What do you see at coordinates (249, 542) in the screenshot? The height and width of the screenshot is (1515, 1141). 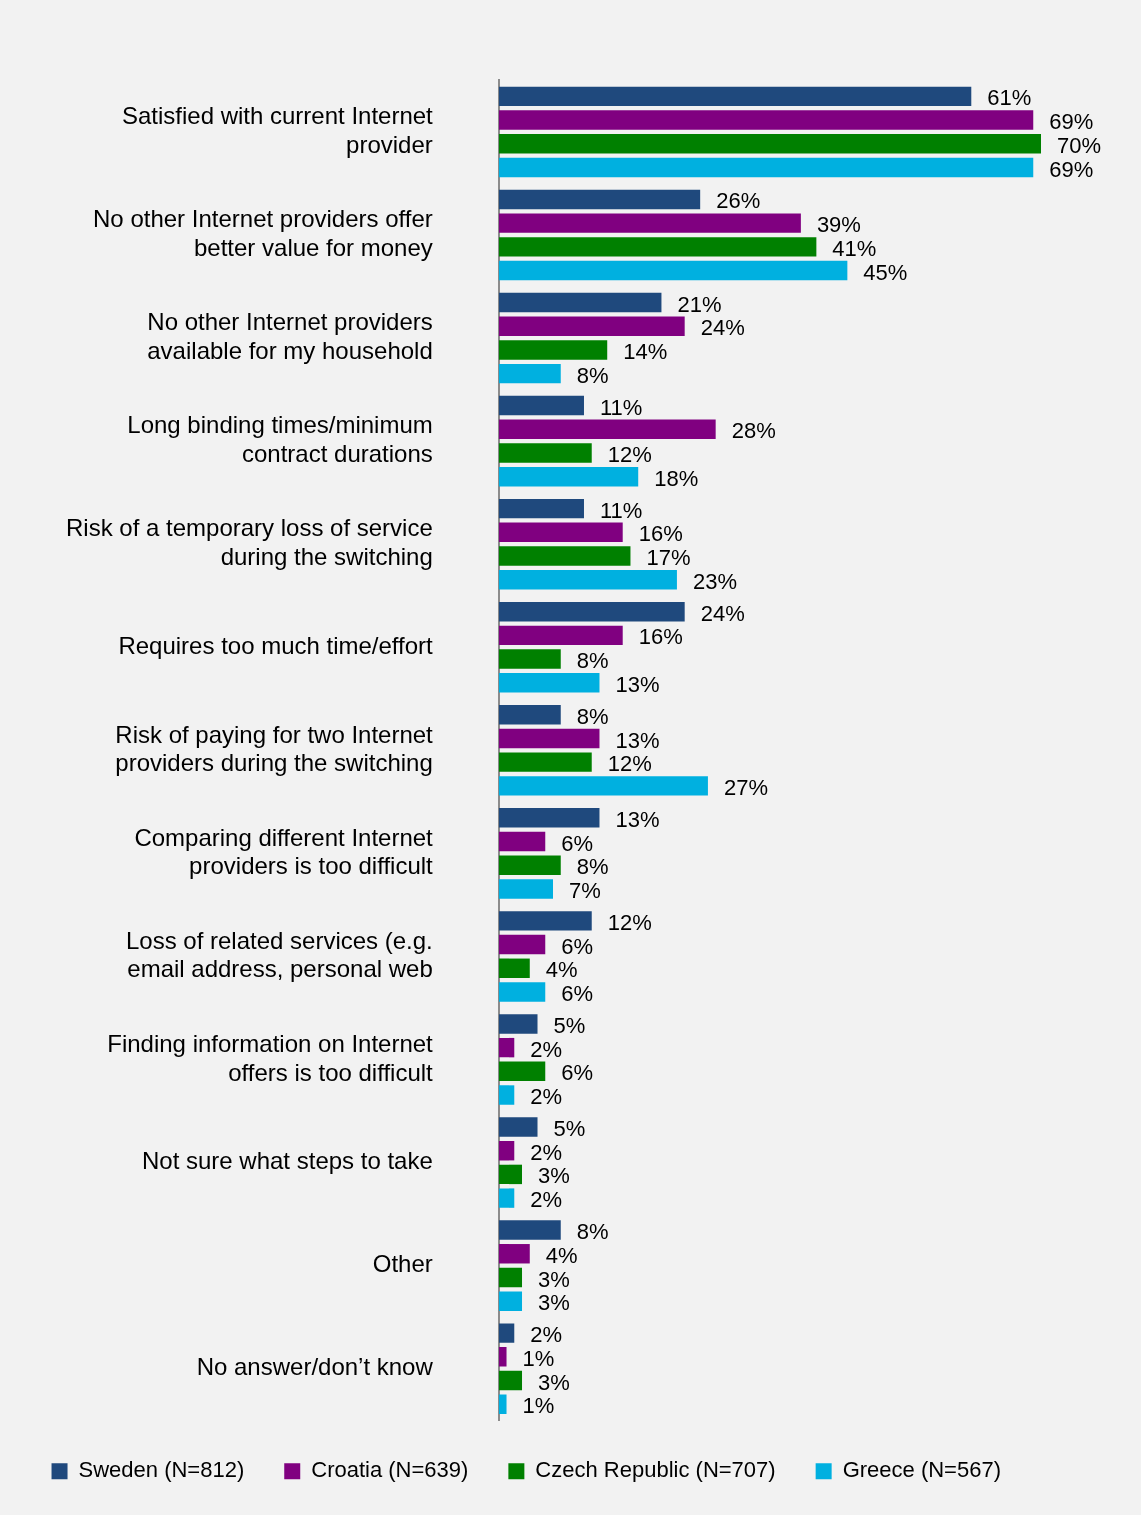 I see `y-tick-label: Risk of a temporary loss of service during the switching` at bounding box center [249, 542].